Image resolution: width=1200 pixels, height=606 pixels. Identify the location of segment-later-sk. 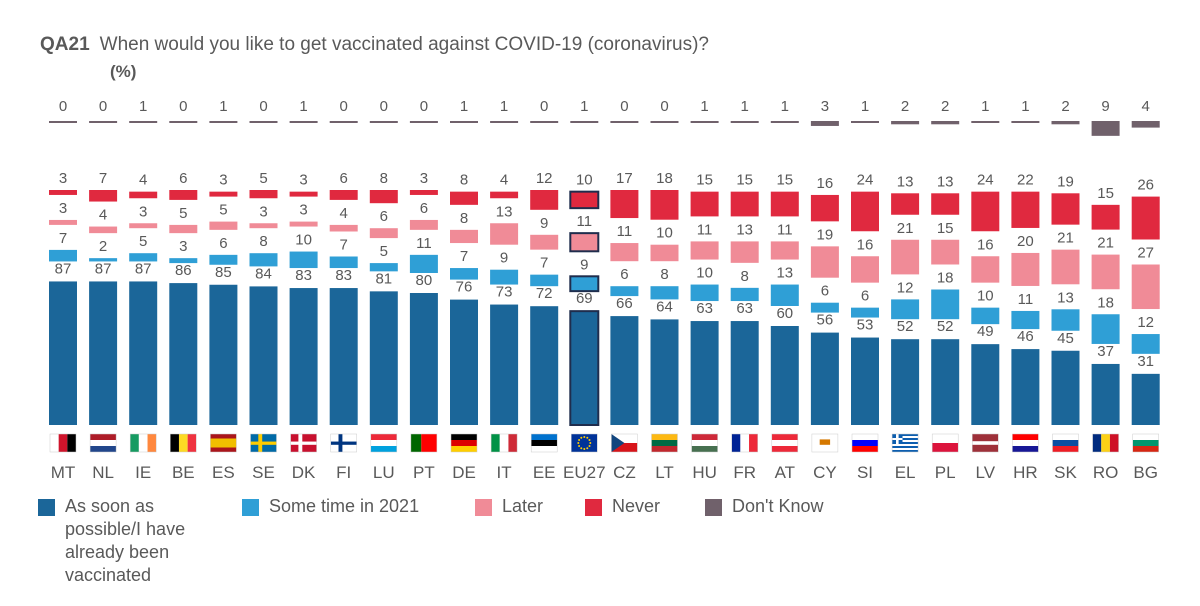
(1065, 267).